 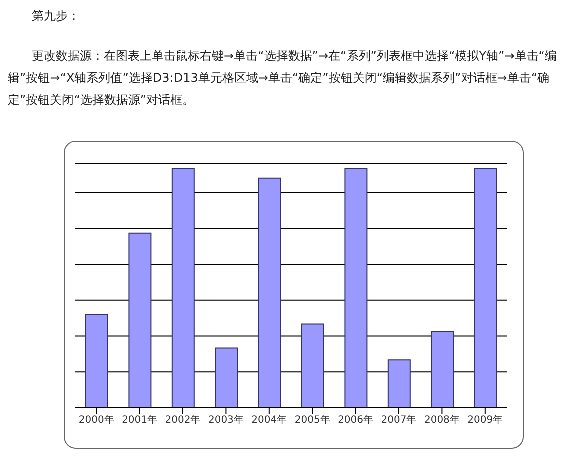 I want to click on x-tick-label: 2006年, so click(x=356, y=420).